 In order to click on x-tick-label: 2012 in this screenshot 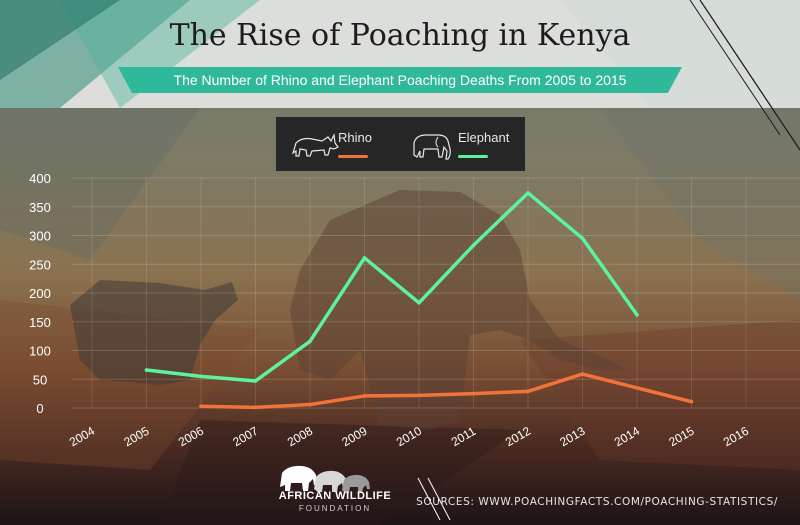, I will do `click(518, 437)`.